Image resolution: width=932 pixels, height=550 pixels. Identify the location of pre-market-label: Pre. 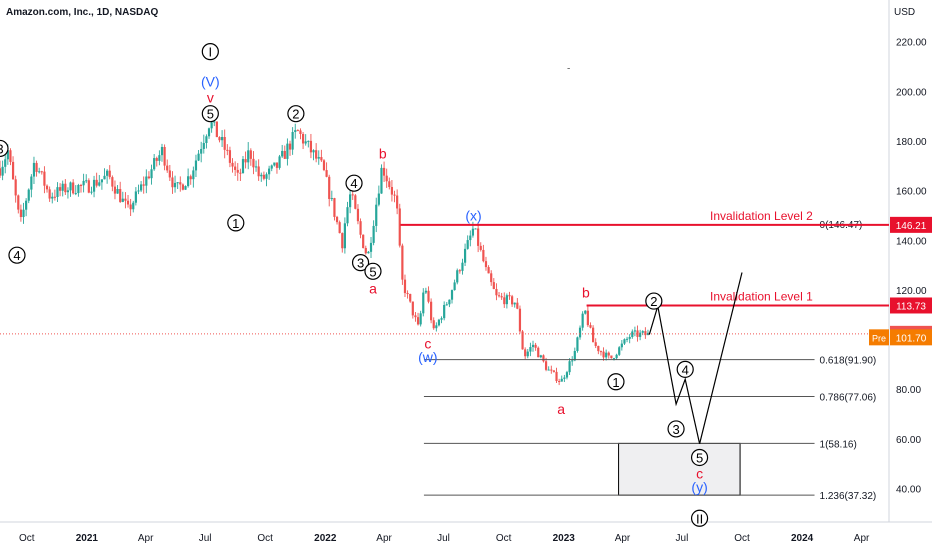
(879, 338).